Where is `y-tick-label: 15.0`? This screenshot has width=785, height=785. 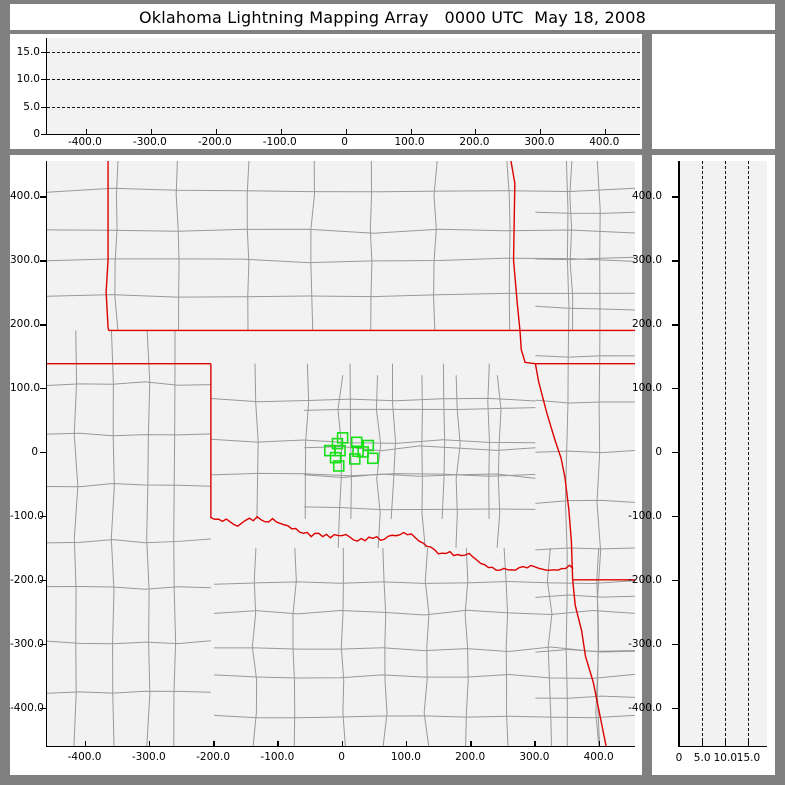 y-tick-label: 15.0 is located at coordinates (28, 51).